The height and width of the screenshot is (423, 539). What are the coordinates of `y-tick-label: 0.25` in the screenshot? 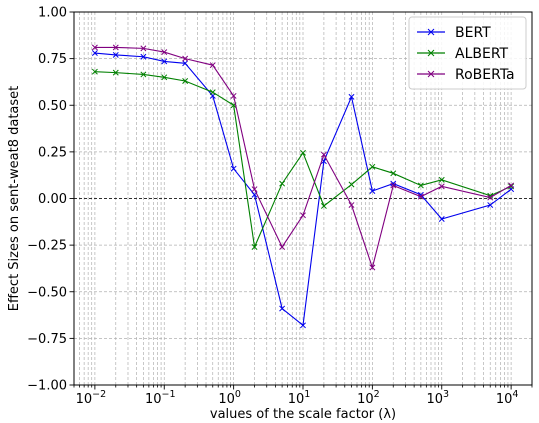 It's located at (52, 152).